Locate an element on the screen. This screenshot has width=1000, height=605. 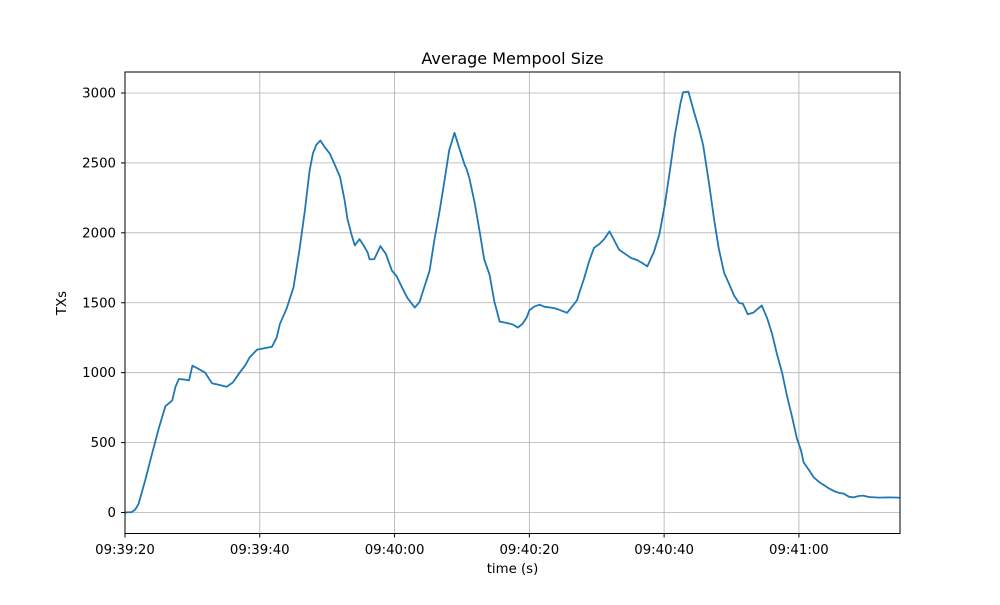
y-tick-label: 1500 is located at coordinates (99, 303).